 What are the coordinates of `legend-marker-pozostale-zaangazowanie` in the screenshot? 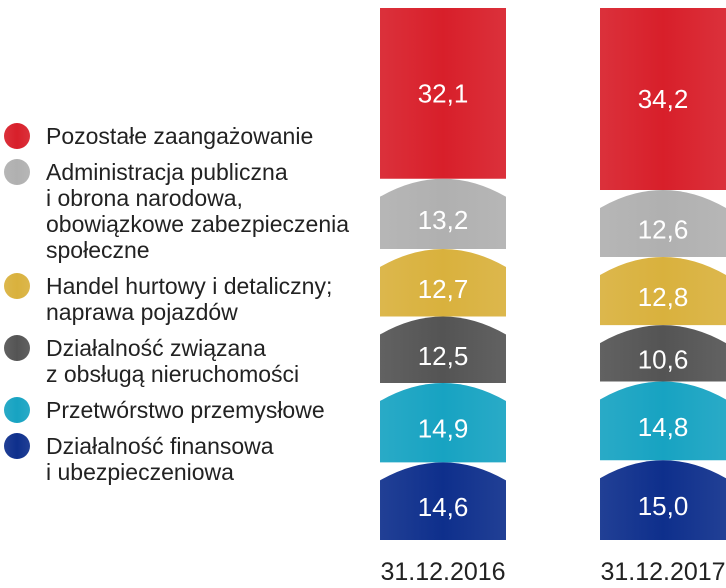 It's located at (17, 136).